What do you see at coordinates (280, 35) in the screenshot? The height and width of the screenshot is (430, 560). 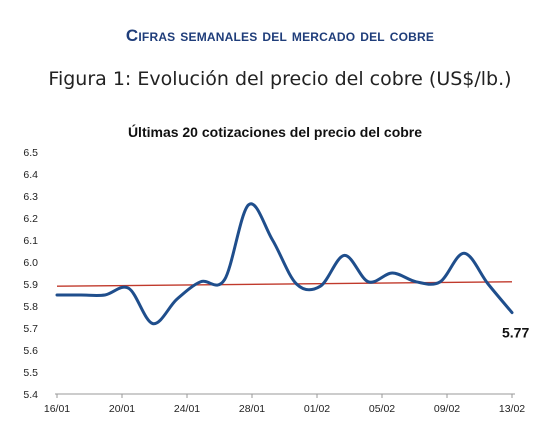 I see `document-heading: Cifras semanales del mercado del cobre` at bounding box center [280, 35].